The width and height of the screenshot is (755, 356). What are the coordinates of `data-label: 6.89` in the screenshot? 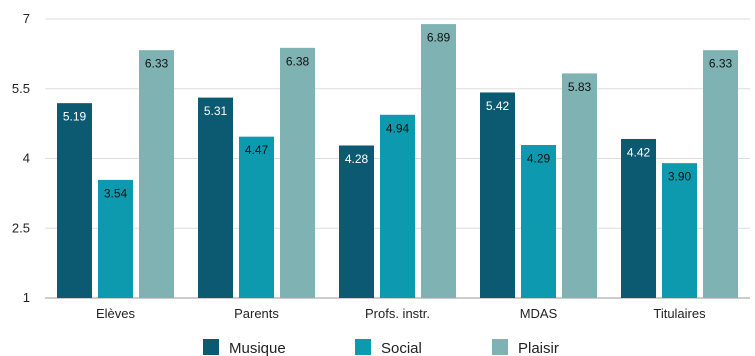 It's located at (439, 38).